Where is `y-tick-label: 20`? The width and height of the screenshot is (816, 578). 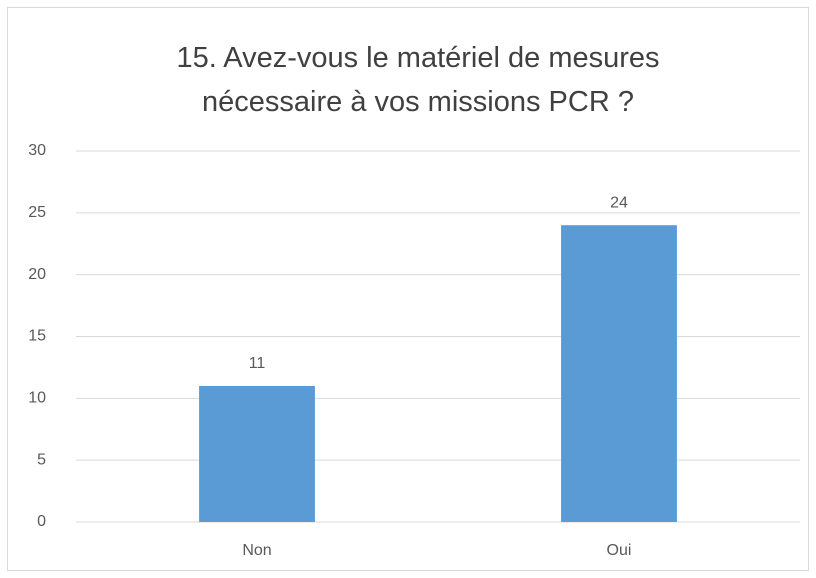 y-tick-label: 20 is located at coordinates (37, 274).